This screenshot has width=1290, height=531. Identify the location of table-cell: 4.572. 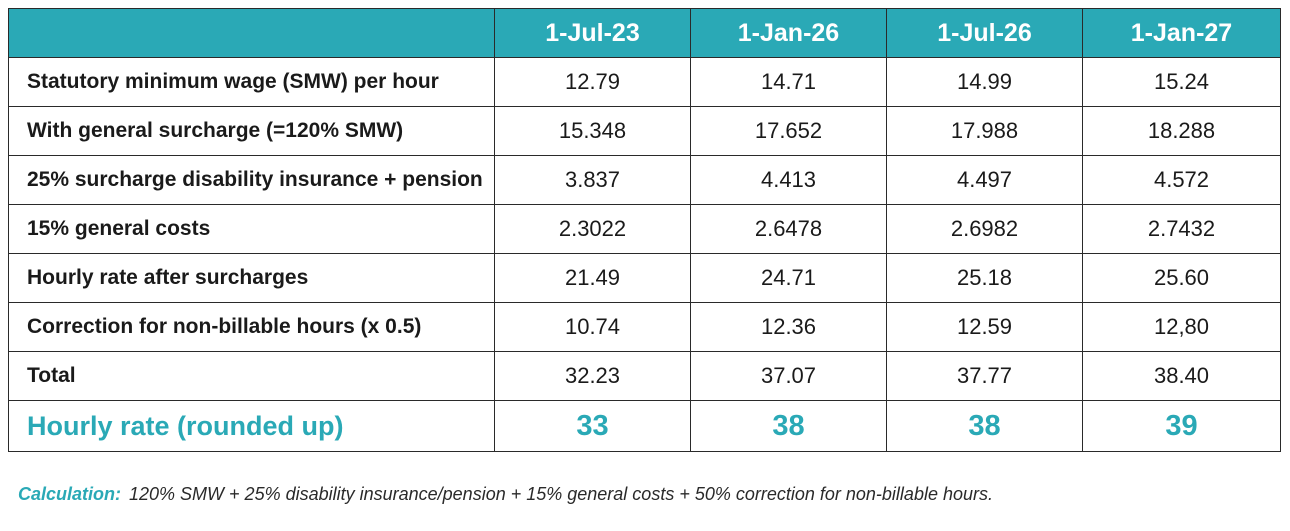
(1181, 180).